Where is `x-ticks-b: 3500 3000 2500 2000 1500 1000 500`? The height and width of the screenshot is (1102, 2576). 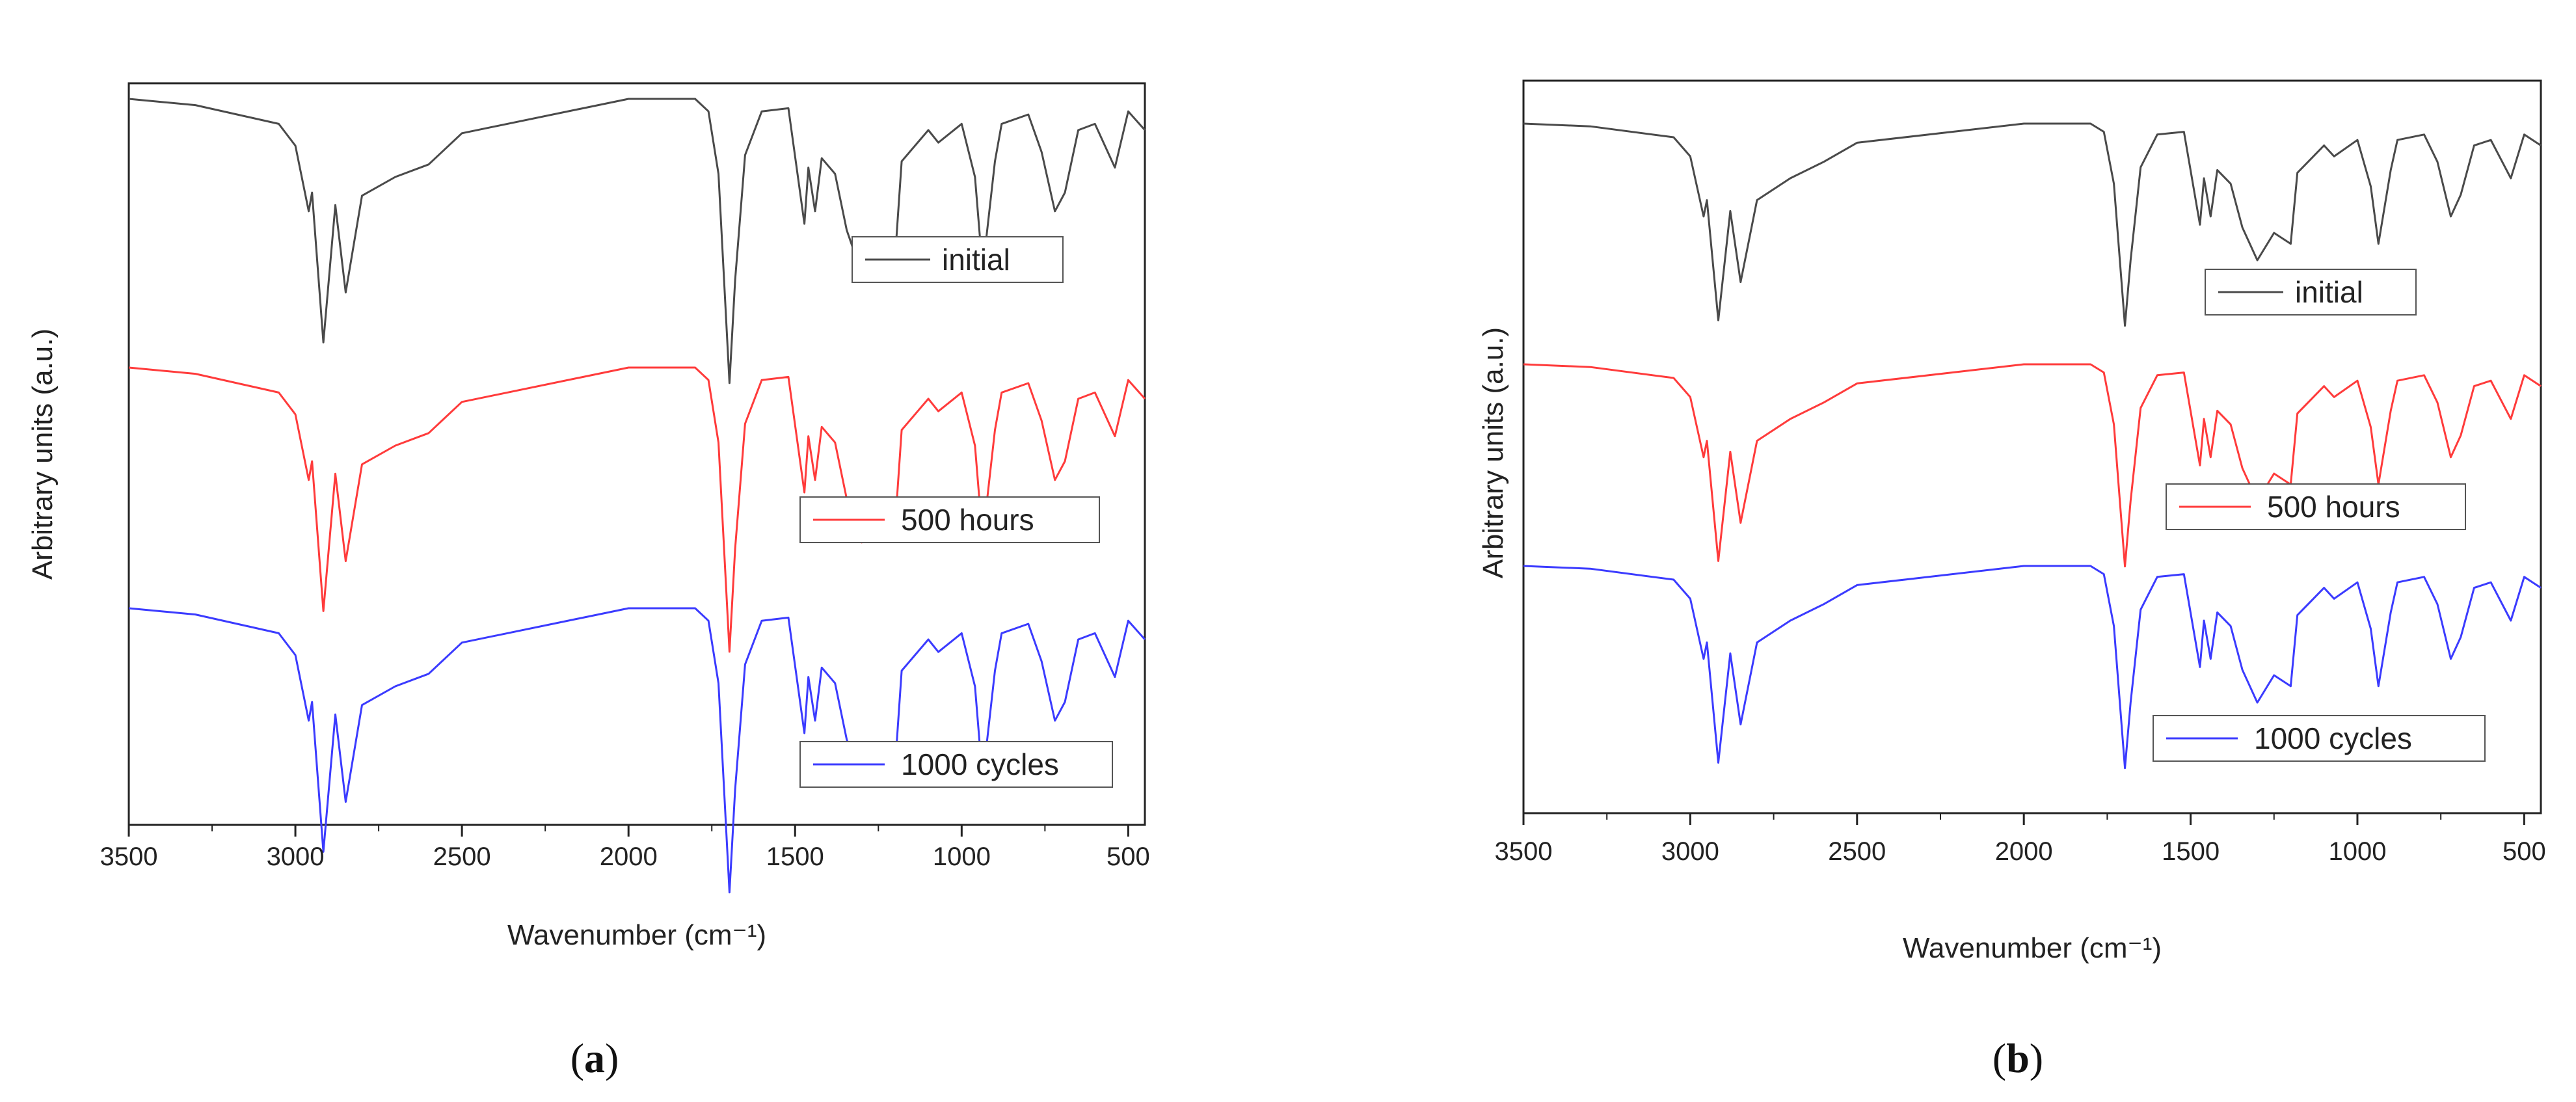 x-ticks-b: 3500 3000 2500 2000 1500 1000 500 is located at coordinates (2020, 839).